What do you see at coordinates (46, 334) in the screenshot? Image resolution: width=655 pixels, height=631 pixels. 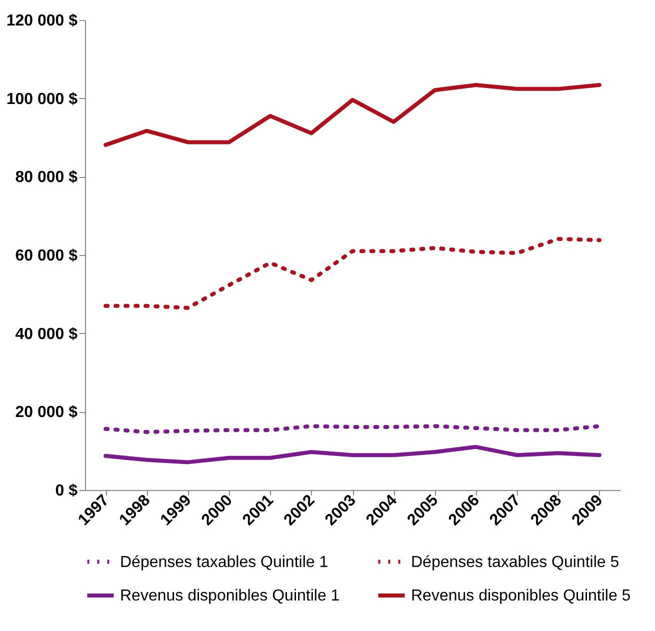 I see `y-tick-label: 40 000 $` at bounding box center [46, 334].